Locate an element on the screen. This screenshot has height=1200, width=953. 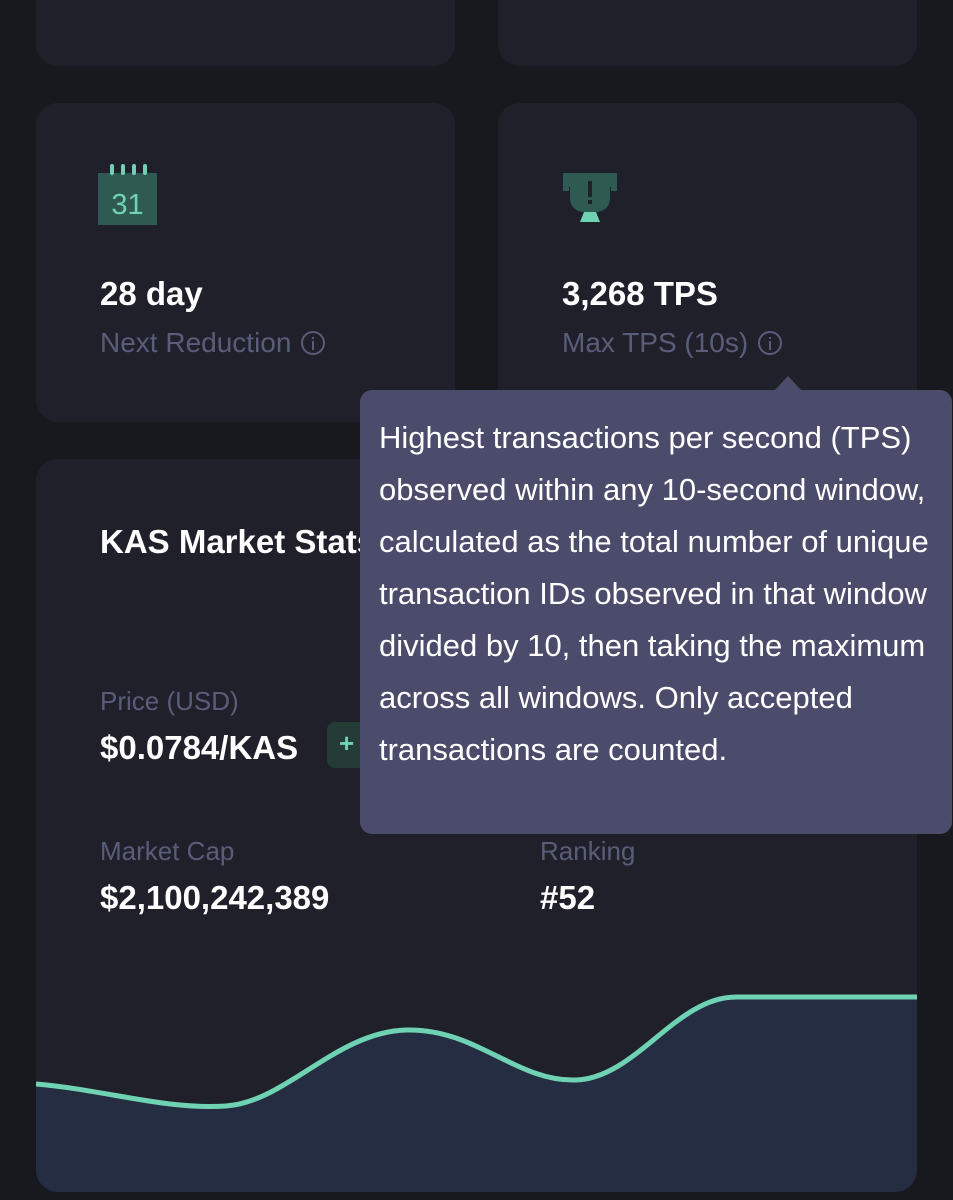
next-reduction-label: Next Reduction is located at coordinates (196, 342).